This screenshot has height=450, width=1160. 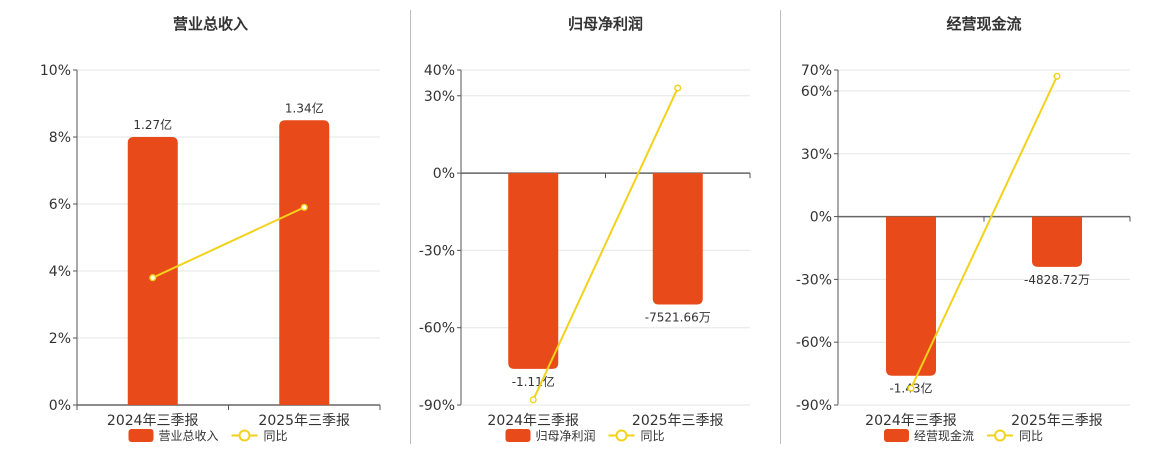 What do you see at coordinates (439, 71) in the screenshot?
I see `y-tick-label: 40%` at bounding box center [439, 71].